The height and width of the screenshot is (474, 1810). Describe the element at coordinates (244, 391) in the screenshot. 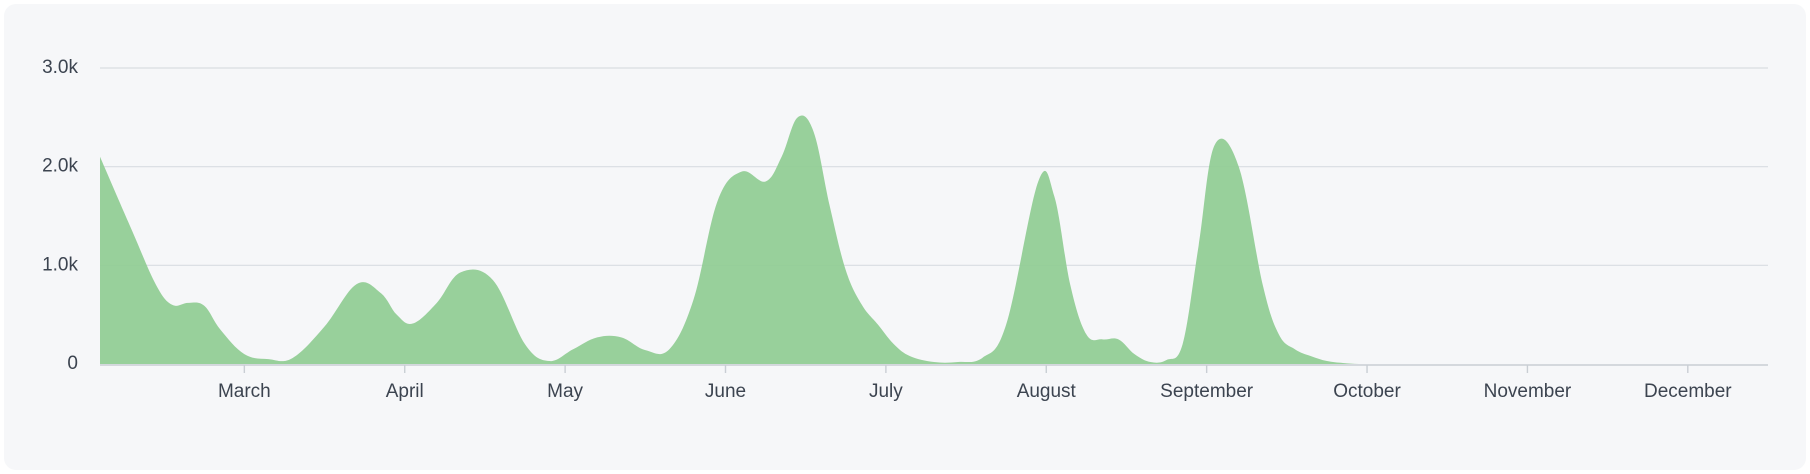

I see `x-tick-label: March` at that location.